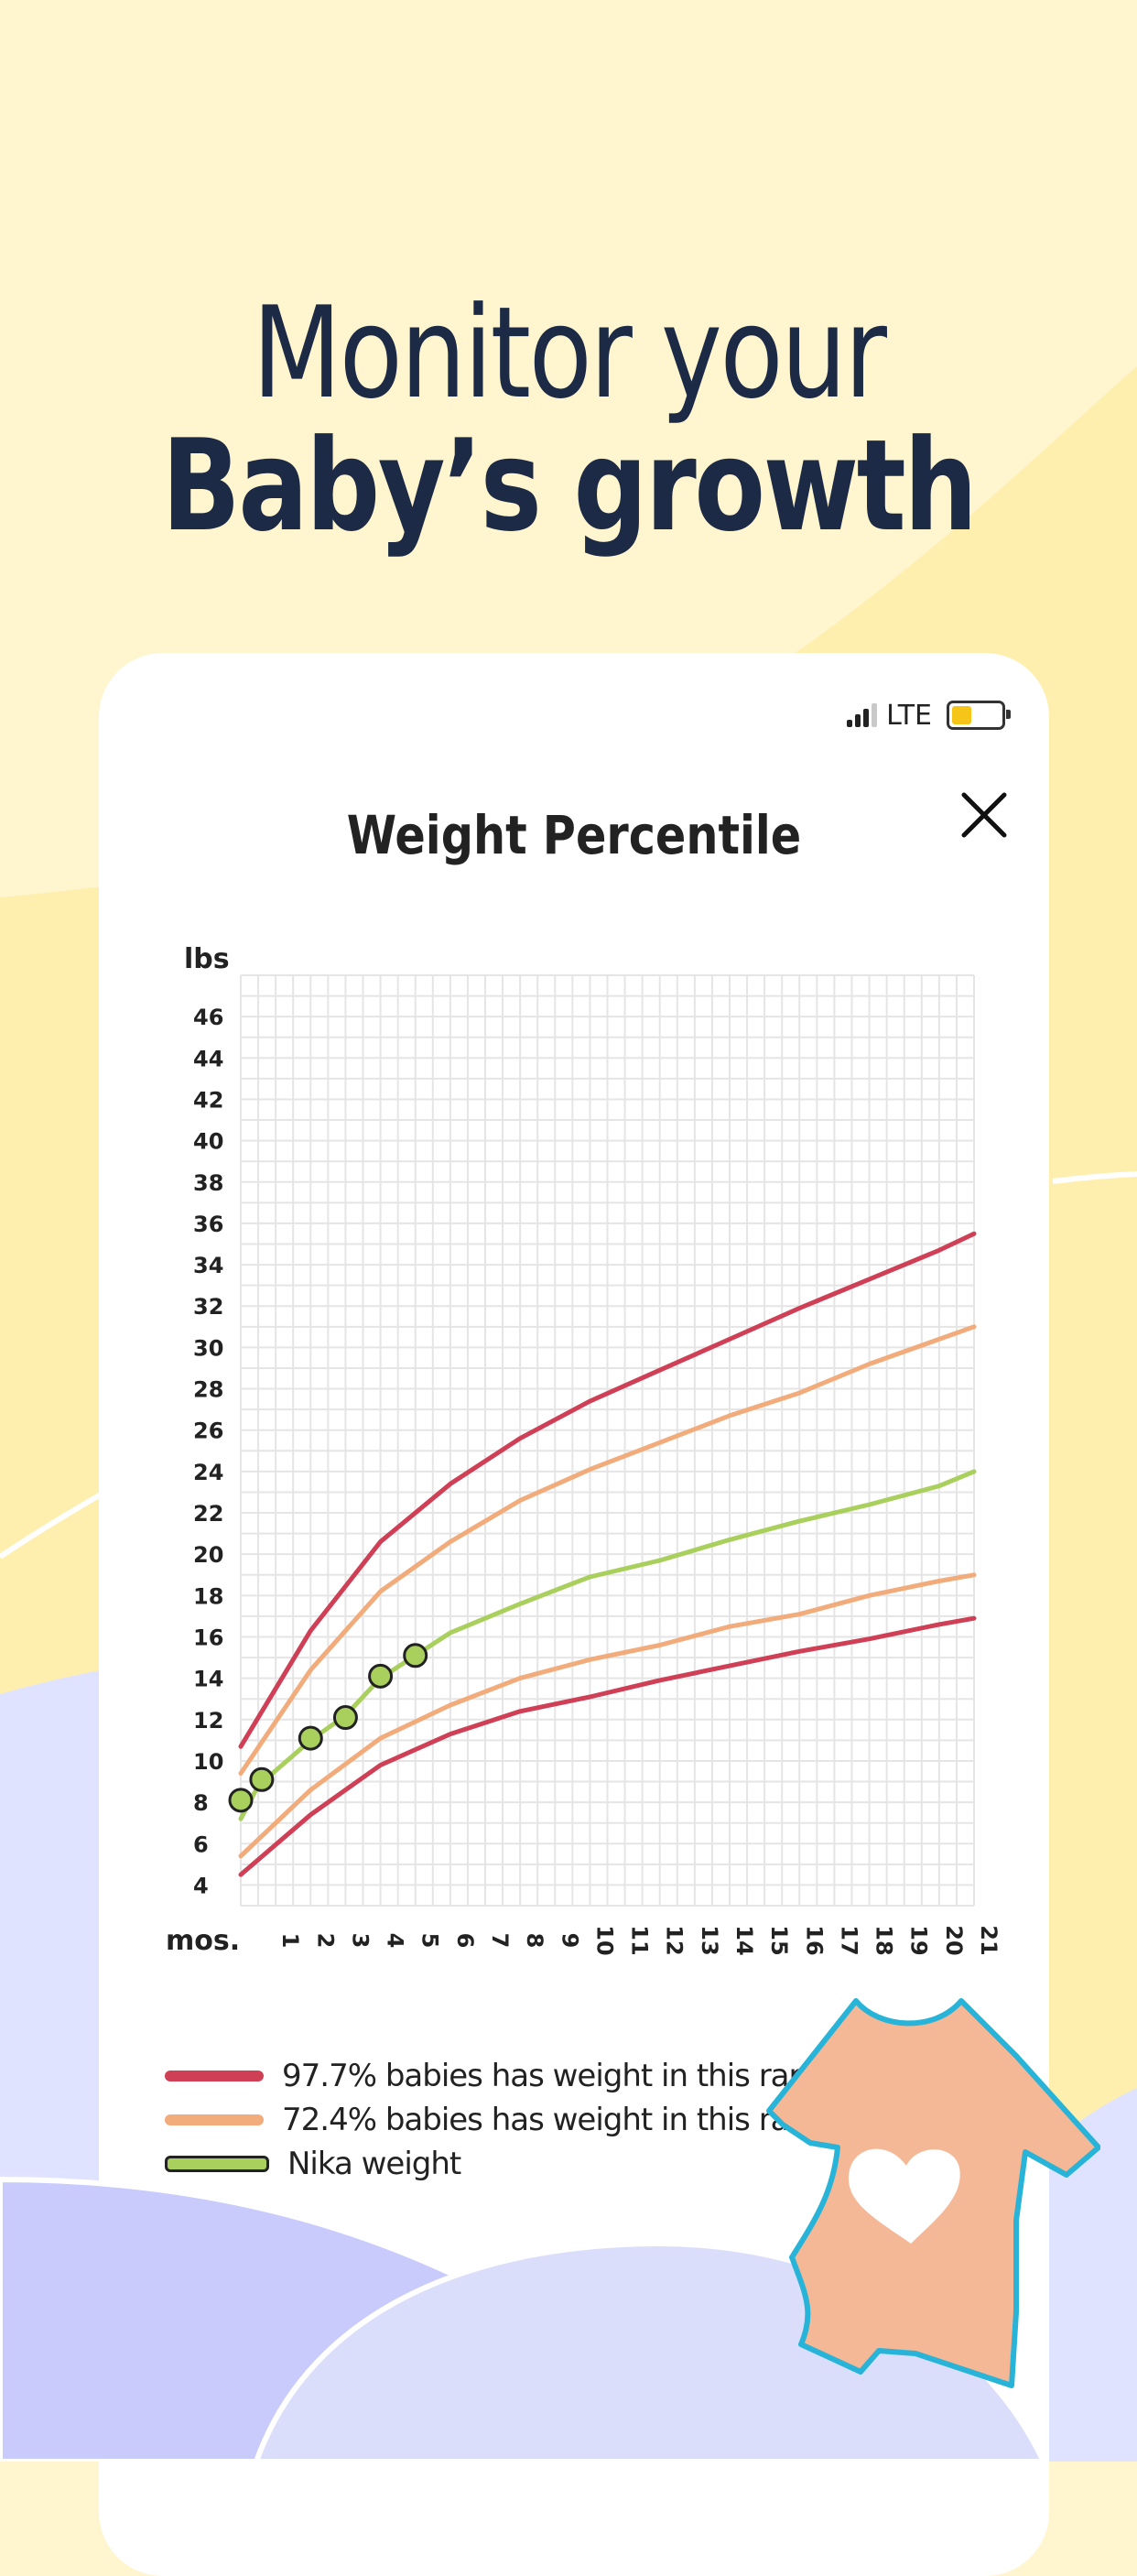  Describe the element at coordinates (203, 1941) in the screenshot. I see `x-axis-label: mos.` at that location.